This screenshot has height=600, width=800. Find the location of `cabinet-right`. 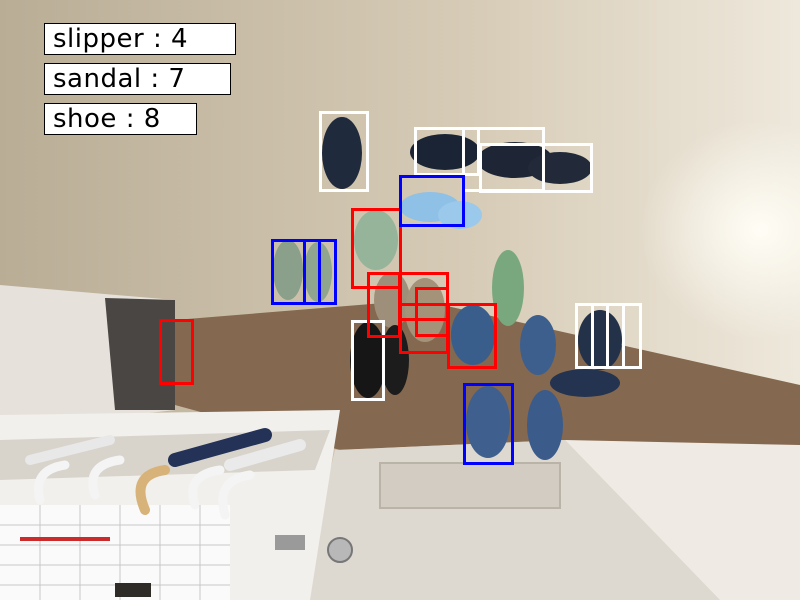

cabinet-right is located at coordinates (682, 520).